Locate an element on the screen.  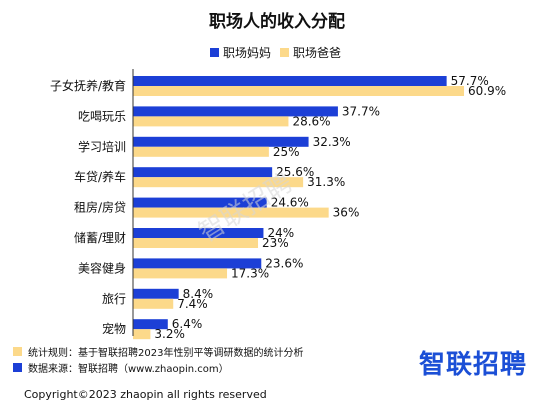
chart-legend: 职场妈妈 职场爸爸 is located at coordinates (275, 53).